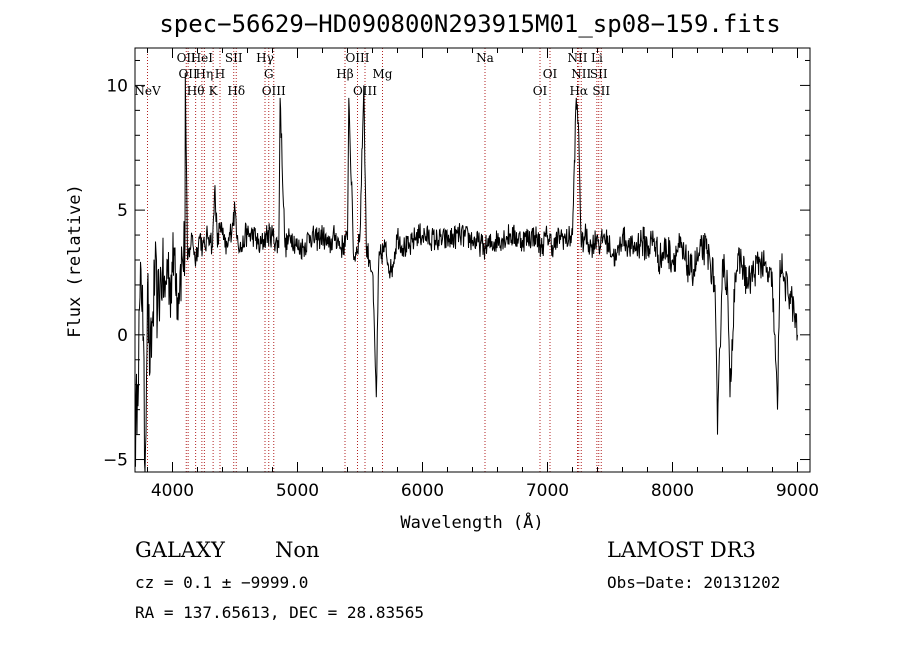 Image resolution: width=900 pixels, height=649 pixels. I want to click on reference-line-label: Hγ, so click(265, 58).